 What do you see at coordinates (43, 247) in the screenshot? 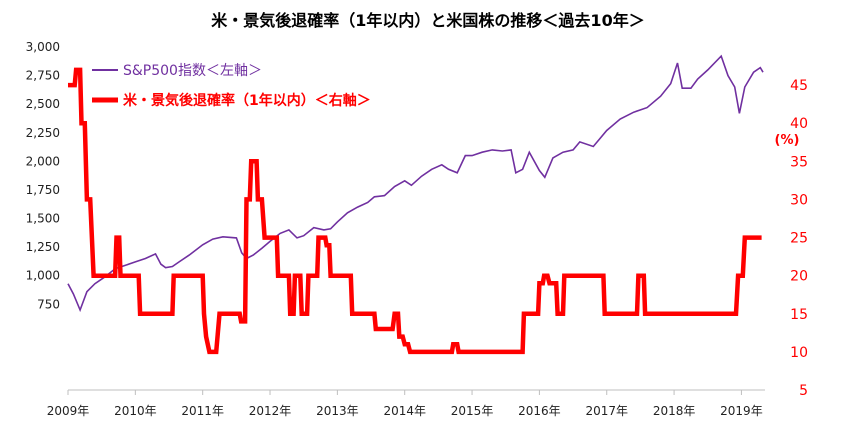
I see `left-tick-label: 1,250` at bounding box center [43, 247].